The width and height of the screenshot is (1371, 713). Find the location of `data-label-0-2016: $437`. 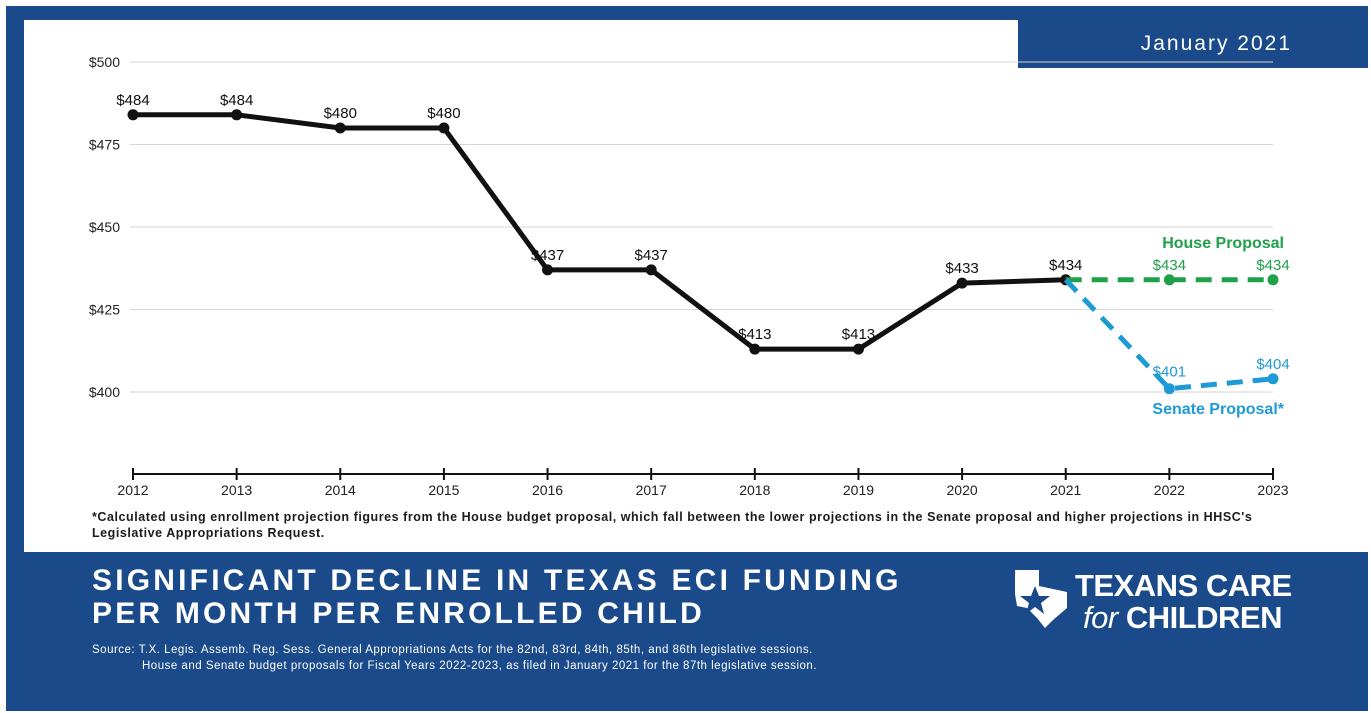

data-label-0-2016: $437 is located at coordinates (547, 255).